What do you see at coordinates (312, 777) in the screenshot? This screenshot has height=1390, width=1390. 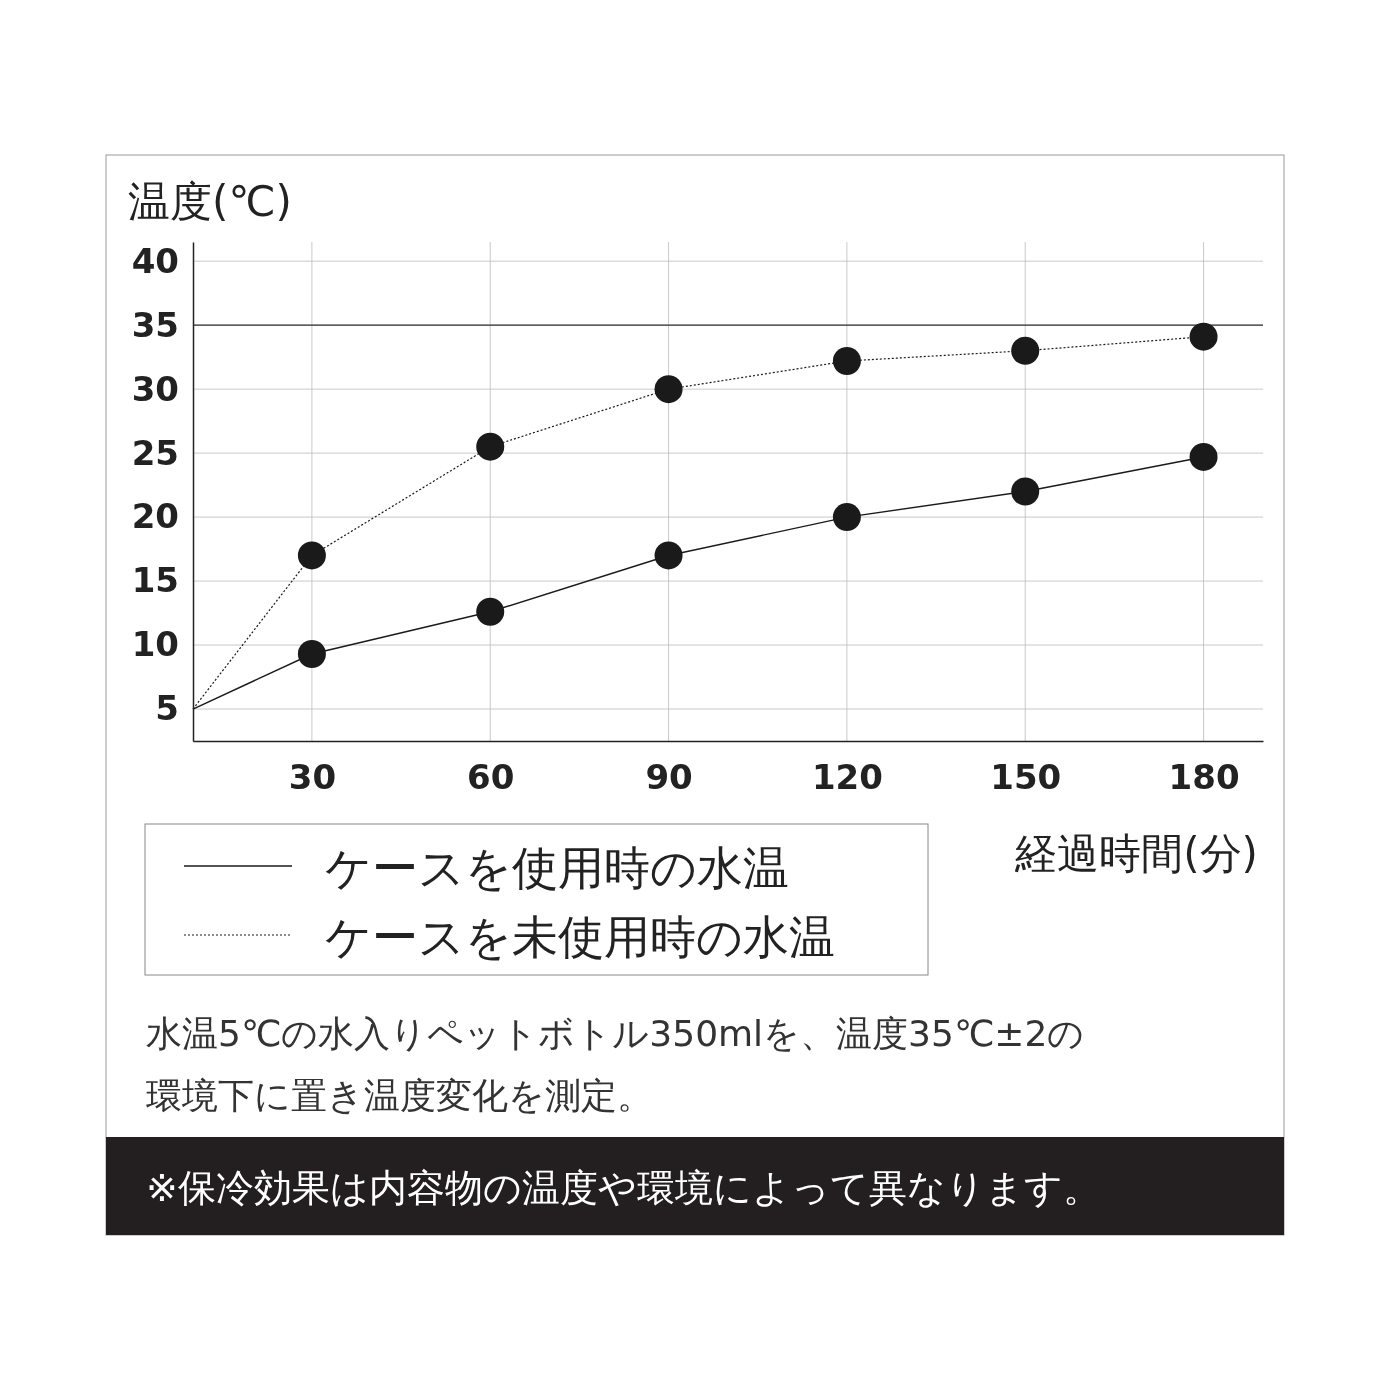 I see `x-tick-label: 30` at bounding box center [312, 777].